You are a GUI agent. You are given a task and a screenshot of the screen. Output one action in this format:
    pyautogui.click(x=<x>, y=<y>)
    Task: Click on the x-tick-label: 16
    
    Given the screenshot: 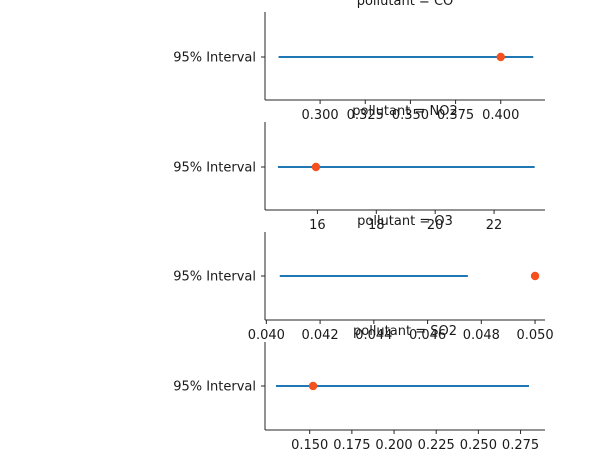 What is the action you would take?
    pyautogui.click(x=317, y=225)
    